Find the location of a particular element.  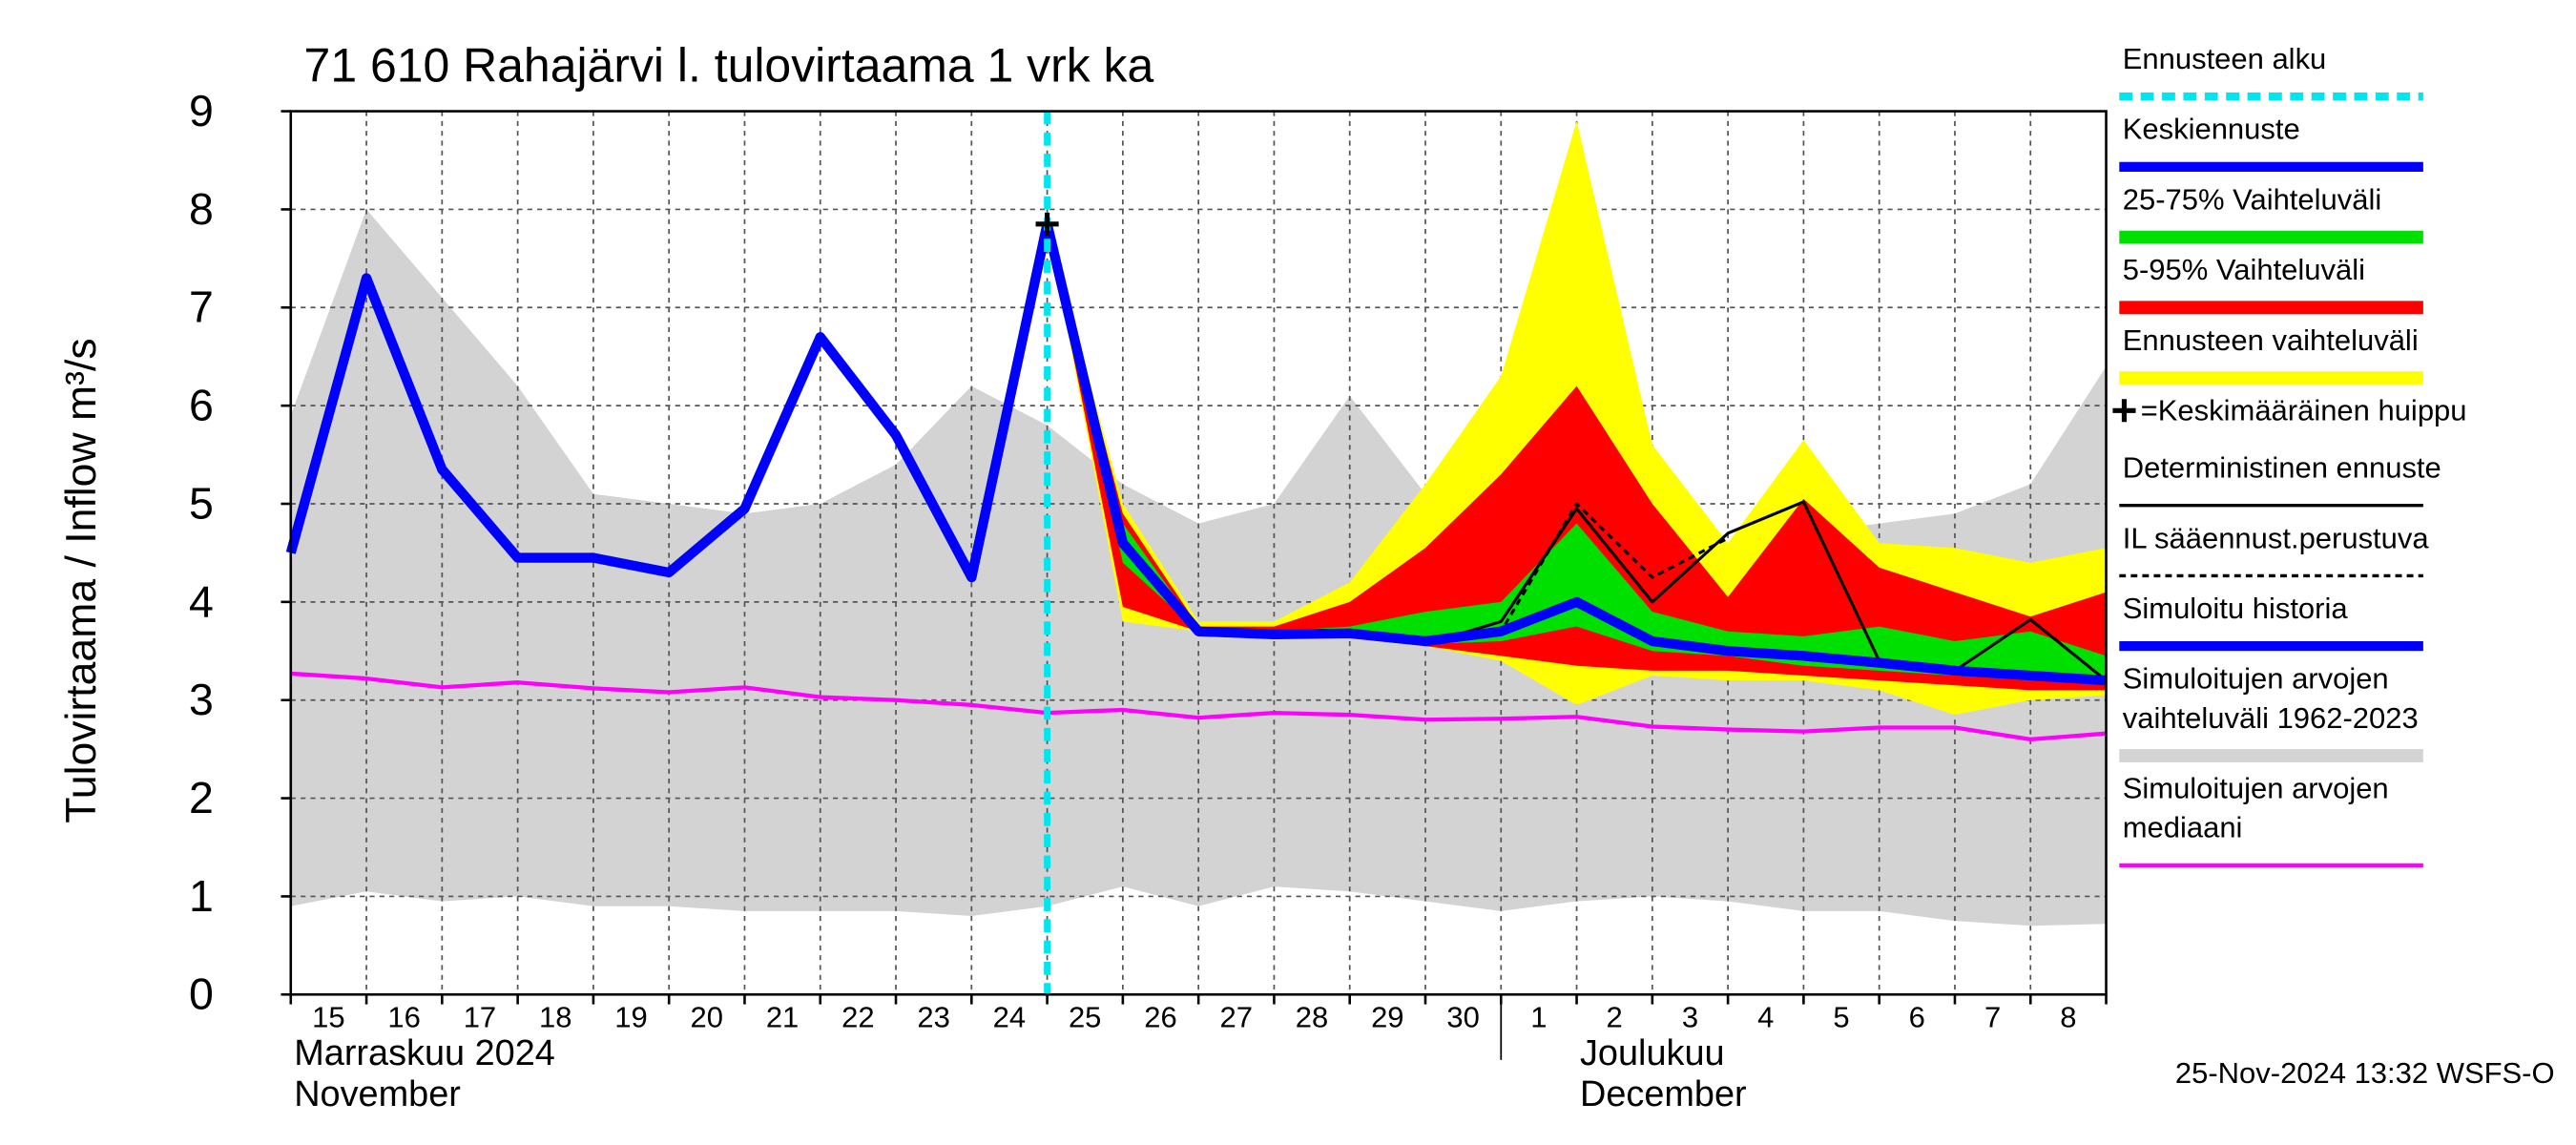

x-tick-label: 5 is located at coordinates (1841, 1018).